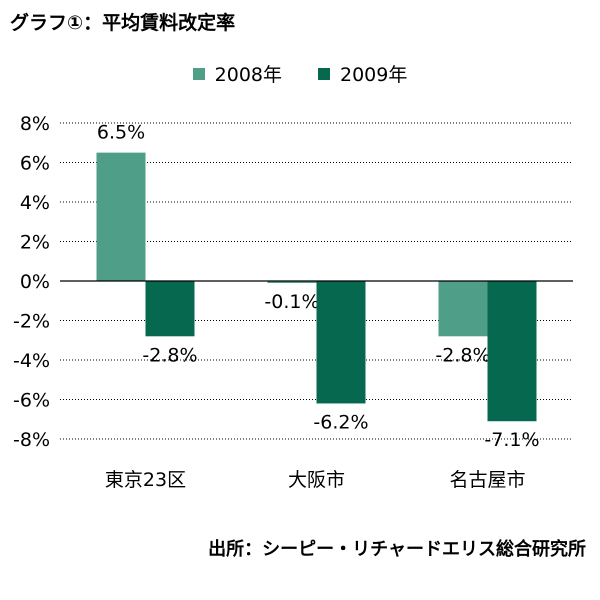  Describe the element at coordinates (397, 549) in the screenshot. I see `source-note: 出所：シーピー・リチャードエリス総合研究所` at that location.